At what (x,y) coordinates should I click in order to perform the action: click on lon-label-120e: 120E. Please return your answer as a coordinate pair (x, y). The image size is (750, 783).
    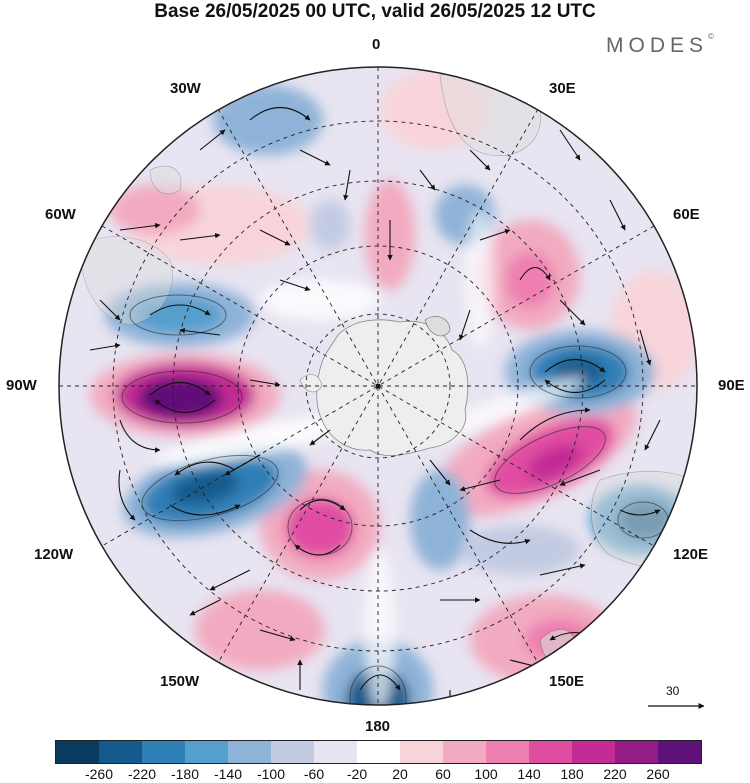
    Looking at the image, I should click on (691, 554).